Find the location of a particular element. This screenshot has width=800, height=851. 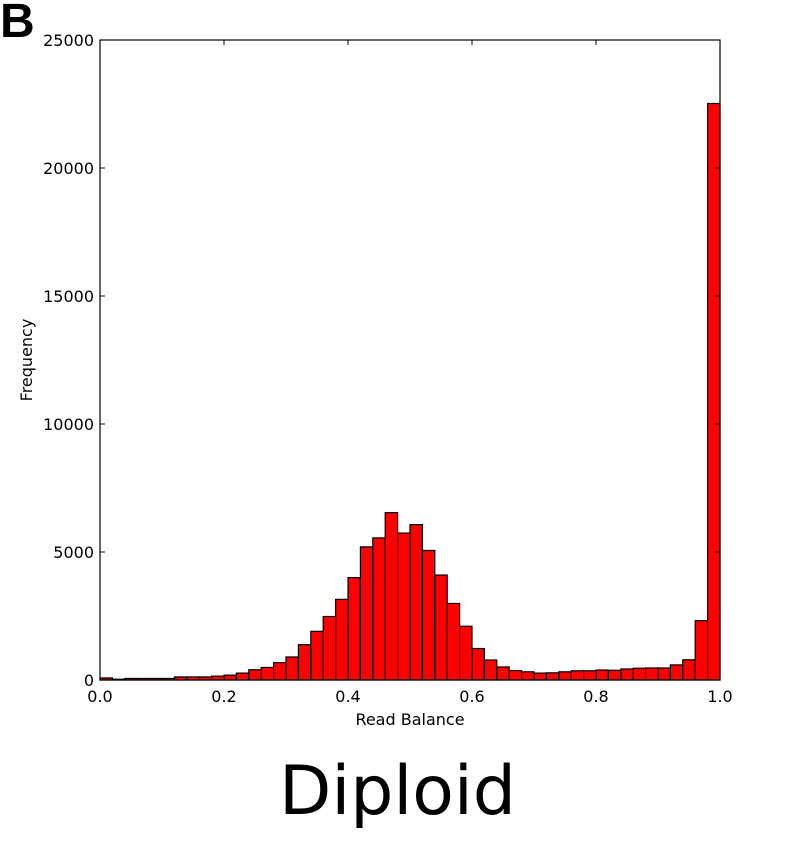

x-tick-label: 0.0 is located at coordinates (99, 696).